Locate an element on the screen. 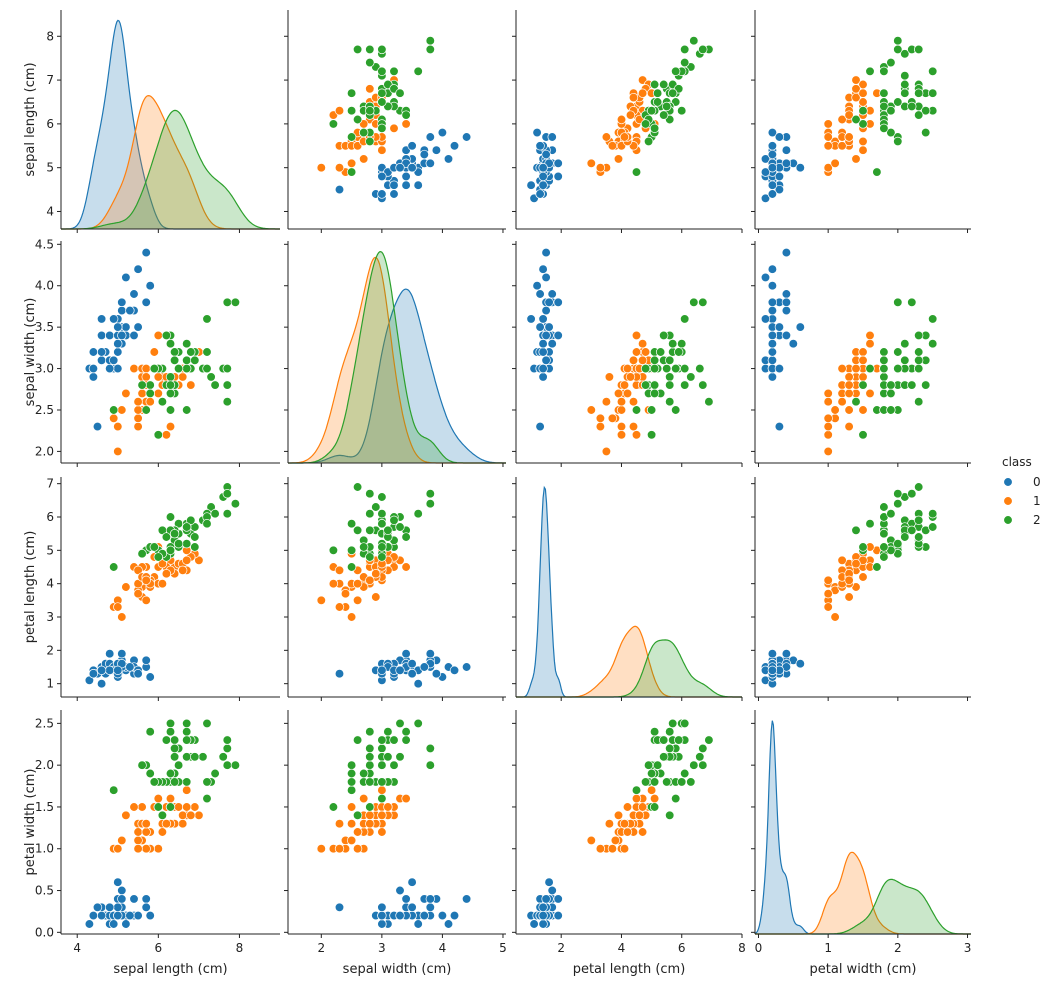 Image resolution: width=1054 pixels, height=986 pixels. x-axis-label: petal width (cm) is located at coordinates (863, 969).